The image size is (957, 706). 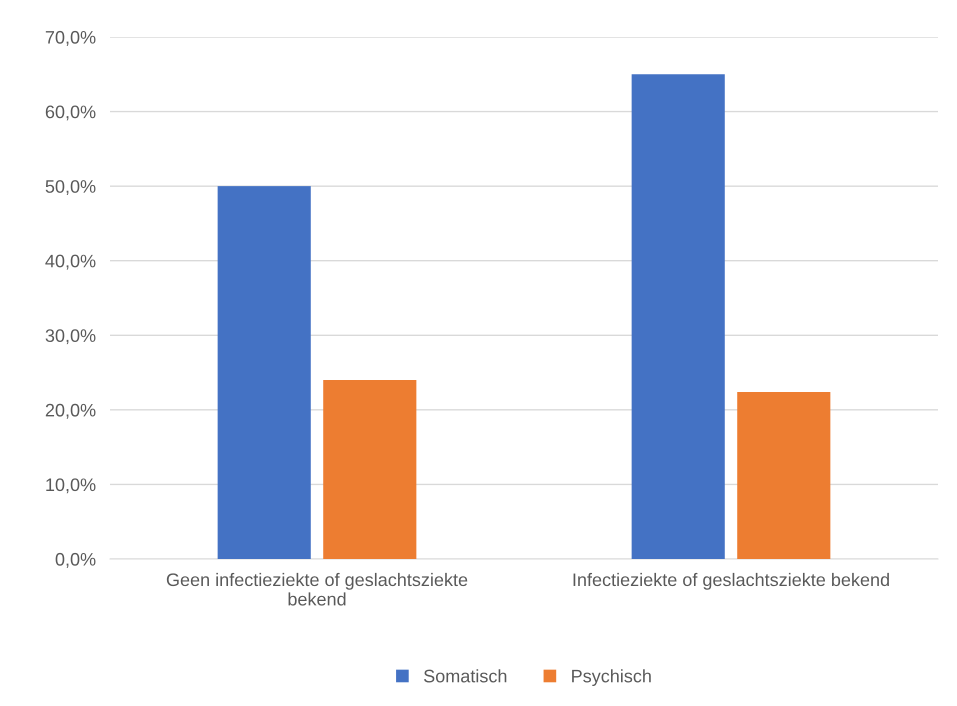 I want to click on x-tick-label: Infectieziekte of geslachtsziekte bekend, so click(x=731, y=581).